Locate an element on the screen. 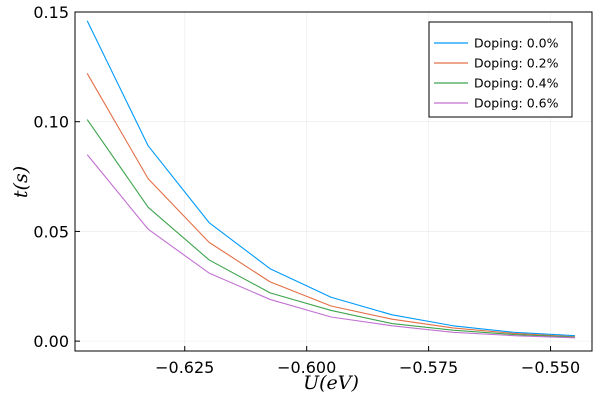 Image resolution: width=600 pixels, height=400 pixels. y-tick-label: 0.00 is located at coordinates (51, 341).